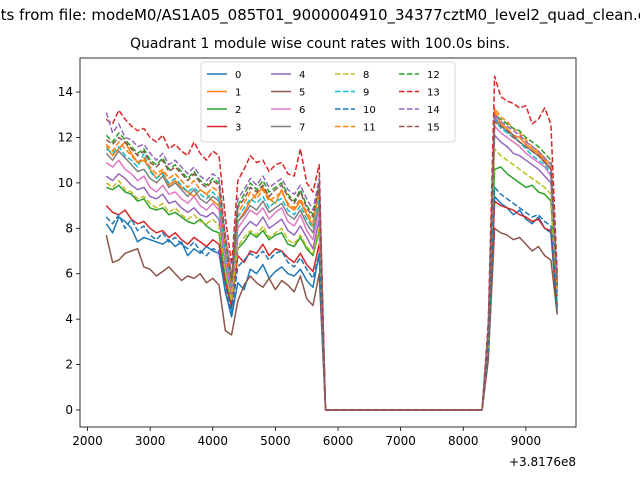 This screenshot has width=640, height=480. I want to click on legend-label-11: 11, so click(369, 128).